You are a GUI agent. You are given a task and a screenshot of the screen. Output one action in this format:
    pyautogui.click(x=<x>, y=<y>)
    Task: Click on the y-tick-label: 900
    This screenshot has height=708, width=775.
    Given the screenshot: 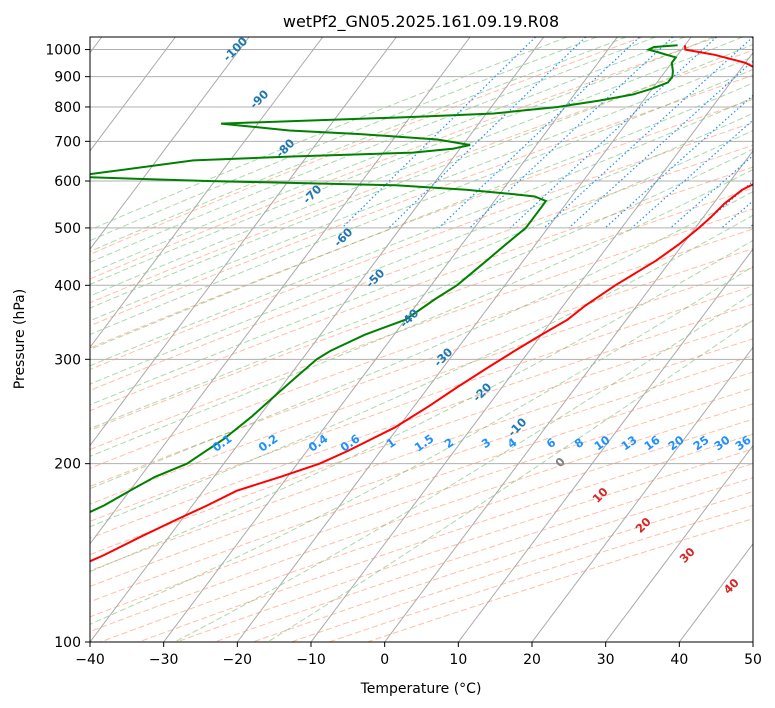 What is the action you would take?
    pyautogui.click(x=67, y=78)
    